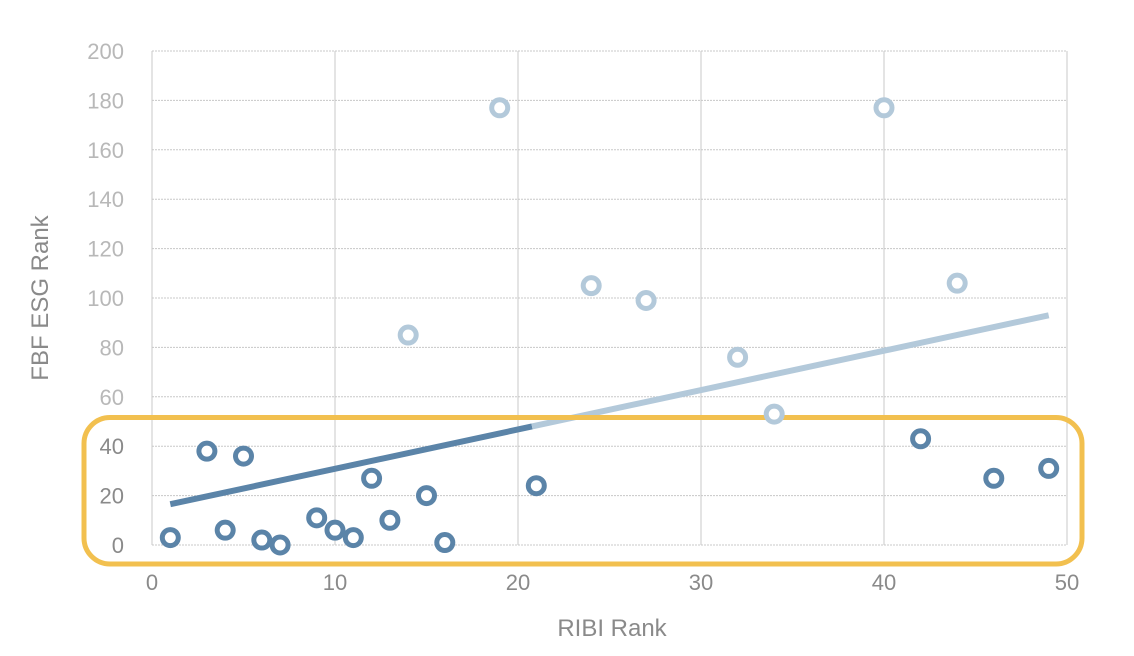 Image resolution: width=1134 pixels, height=656 pixels. What do you see at coordinates (105, 100) in the screenshot?
I see `y-tick-label: 180` at bounding box center [105, 100].